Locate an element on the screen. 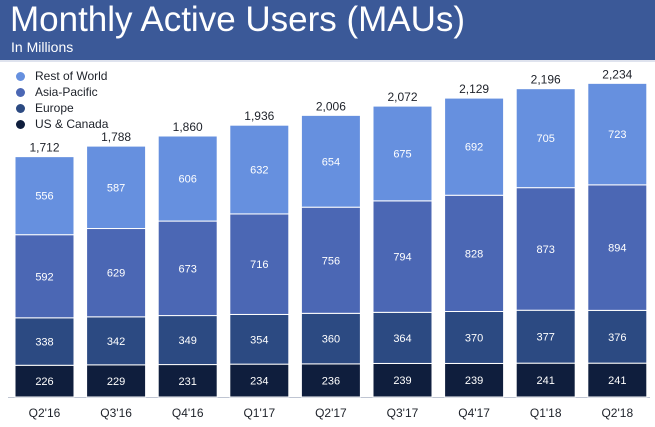 The height and width of the screenshot is (427, 655). legend-item: Rest of World is located at coordinates (62, 76).